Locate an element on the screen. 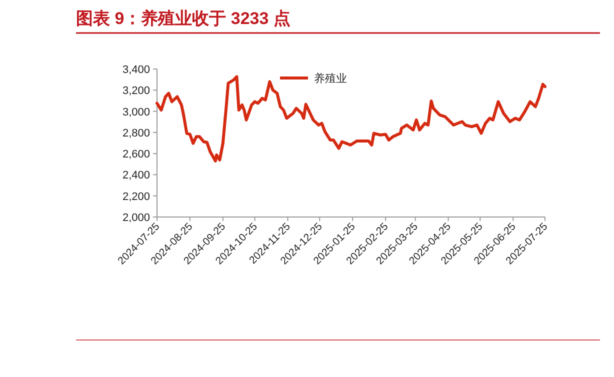 This screenshot has width=614, height=377. y-tick-label: 2,400 is located at coordinates (136, 176).